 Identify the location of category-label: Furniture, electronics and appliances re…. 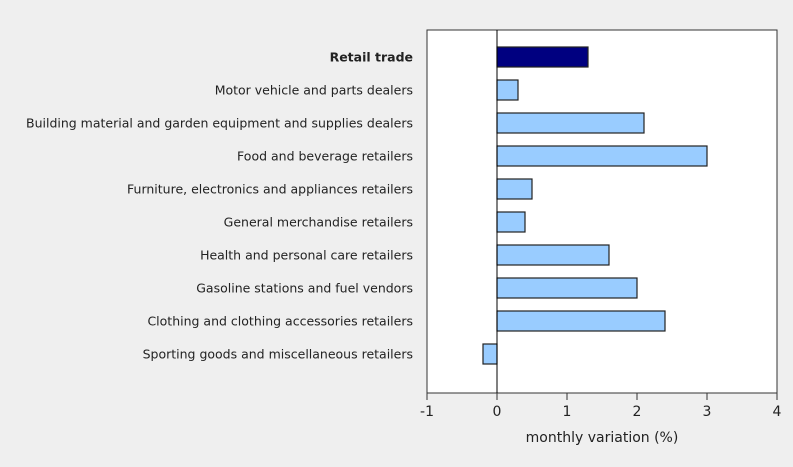
(270, 189).